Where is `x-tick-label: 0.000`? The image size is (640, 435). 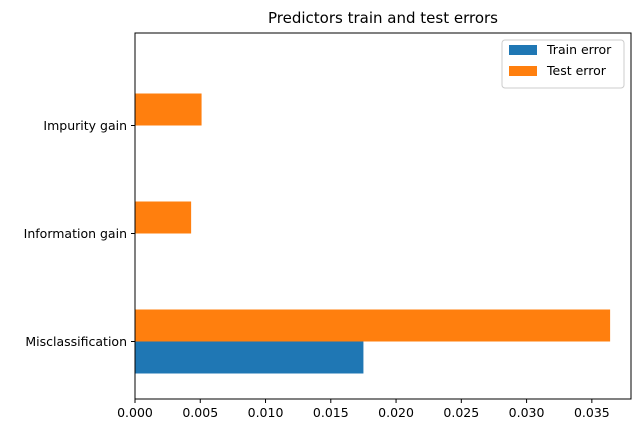
x-tick-label: 0.000 is located at coordinates (135, 412).